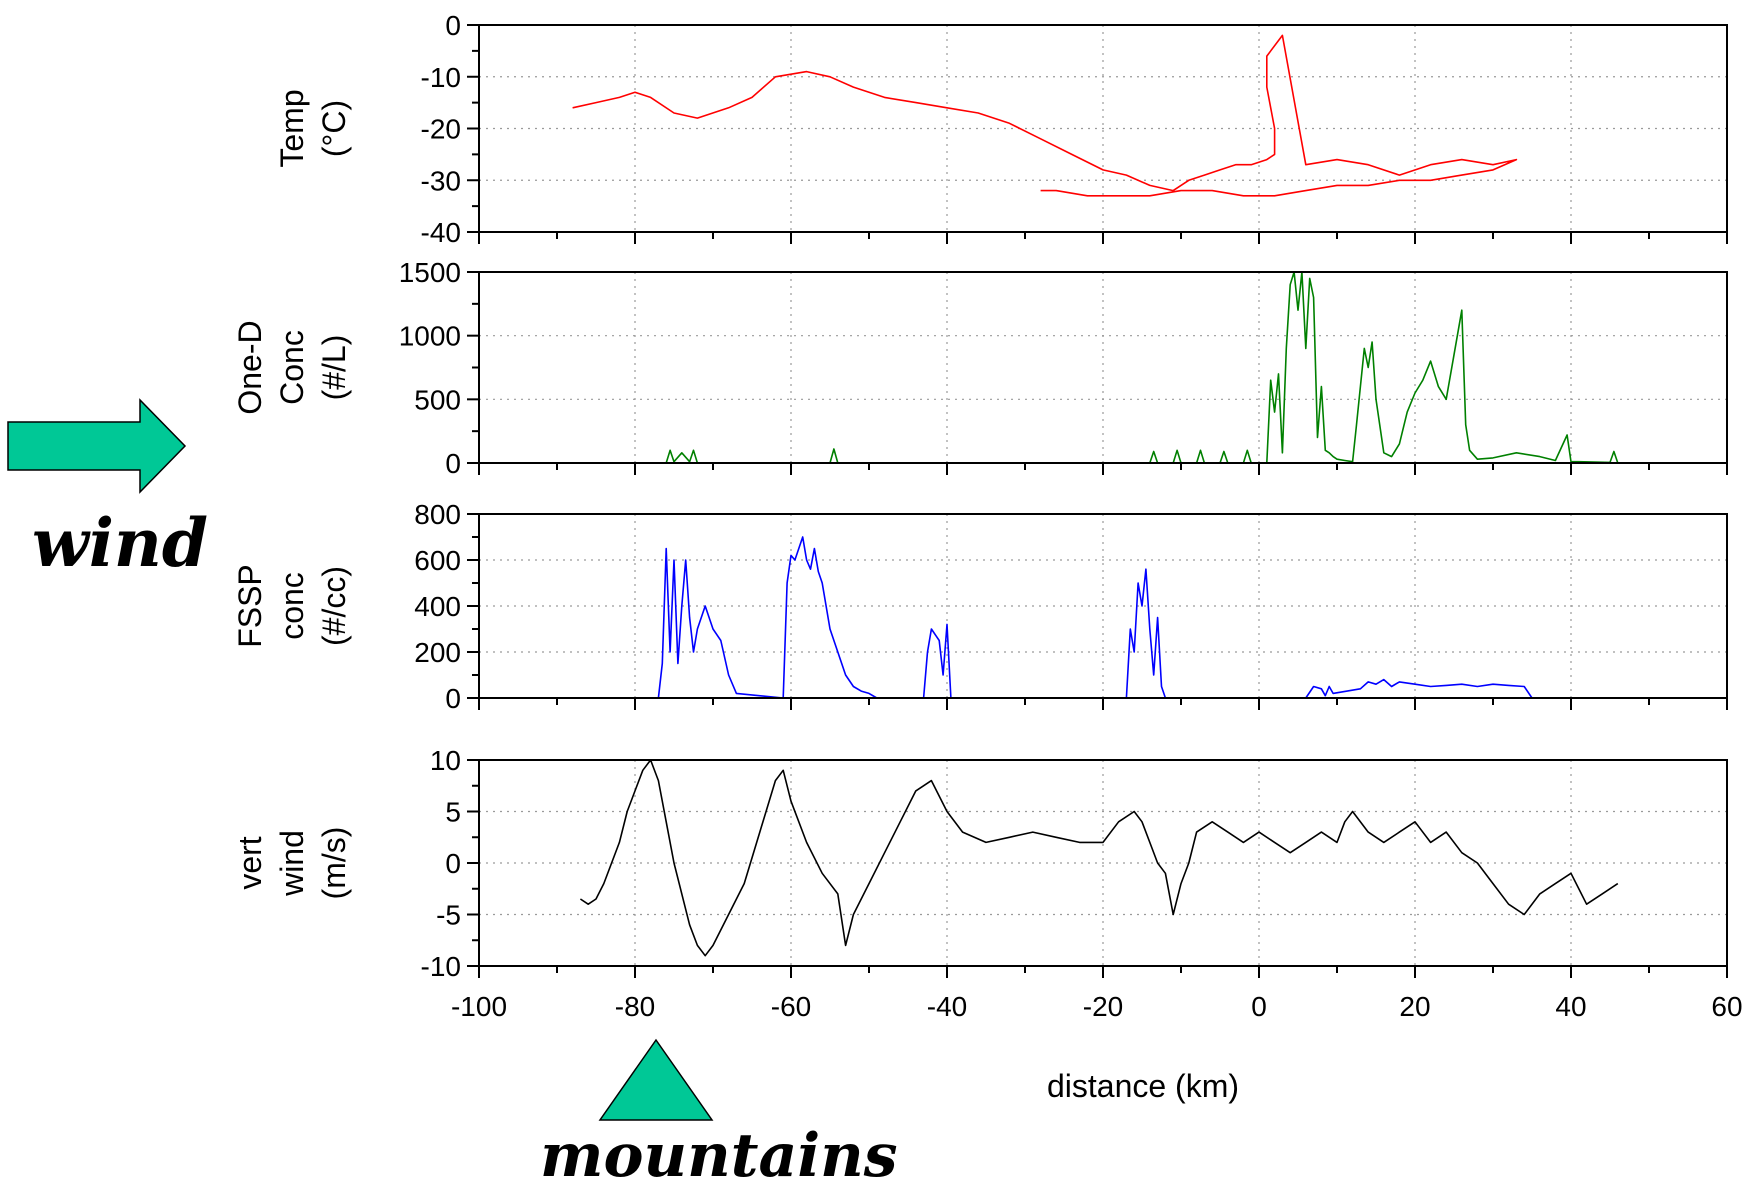 This screenshot has height=1183, width=1755. Describe the element at coordinates (334, 606) in the screenshot. I see `y-axis-title-line: (#/cc)` at that location.